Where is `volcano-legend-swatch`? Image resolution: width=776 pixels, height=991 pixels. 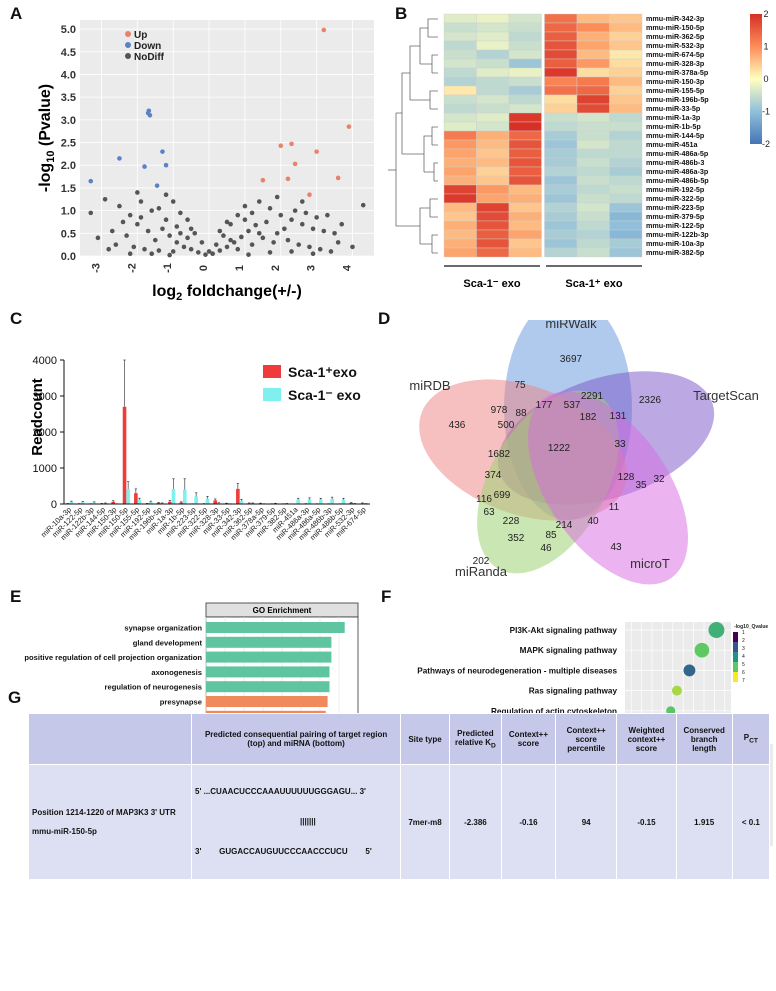
volcano-legend-swatch is located at coordinates (128, 34).